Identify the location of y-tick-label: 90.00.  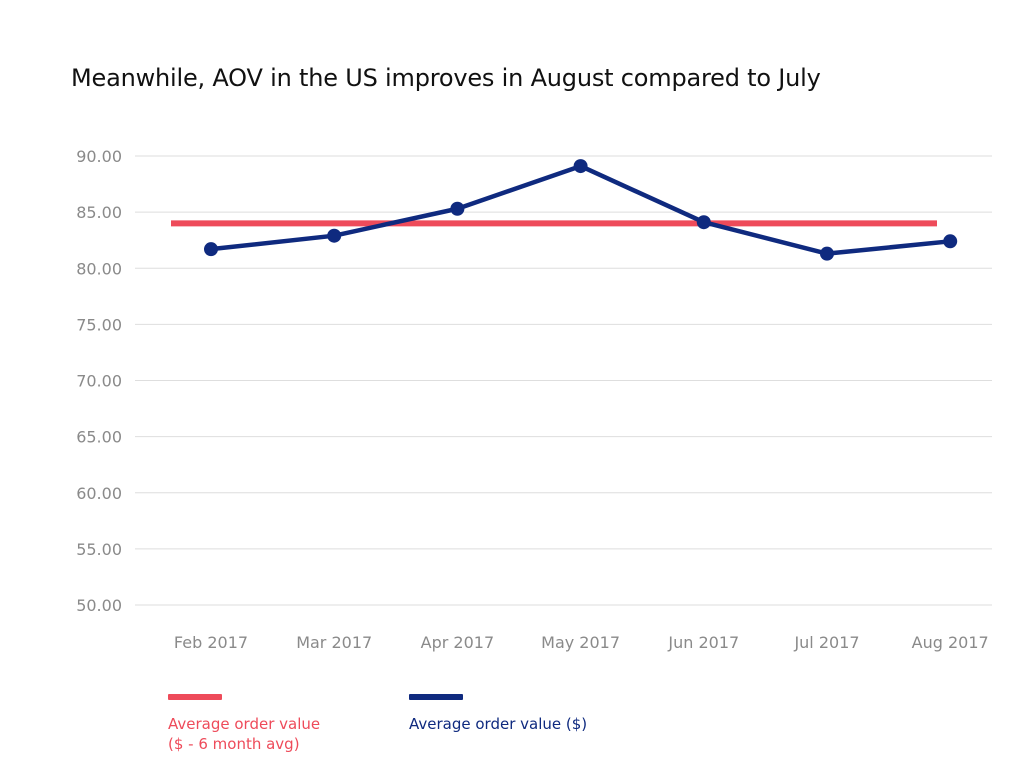
(99, 156).